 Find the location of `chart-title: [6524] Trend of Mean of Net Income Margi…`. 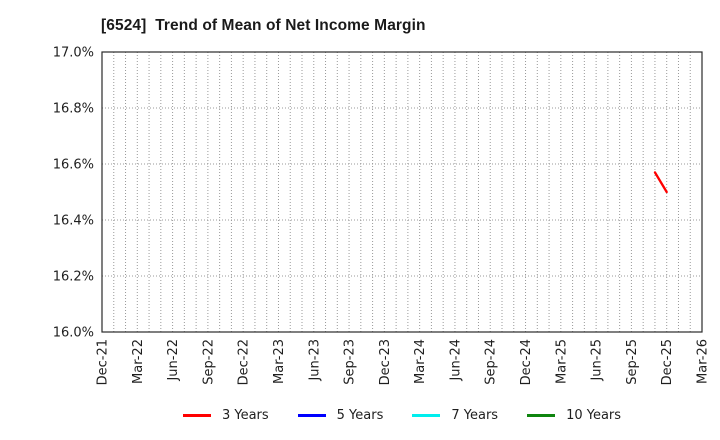

chart-title: [6524] Trend of Mean of Net Income Margi… is located at coordinates (263, 25).